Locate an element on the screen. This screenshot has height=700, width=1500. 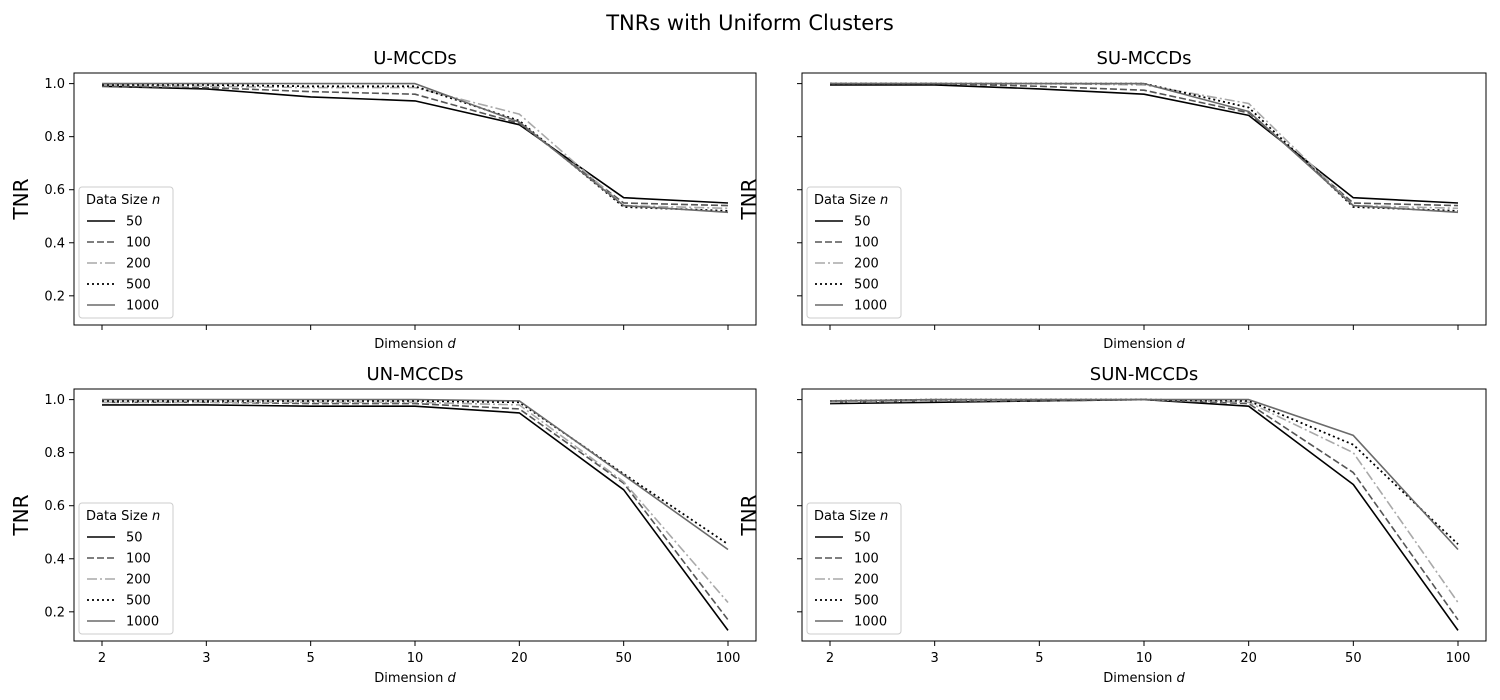
subplot-title: U-MCCDs is located at coordinates (415, 58).